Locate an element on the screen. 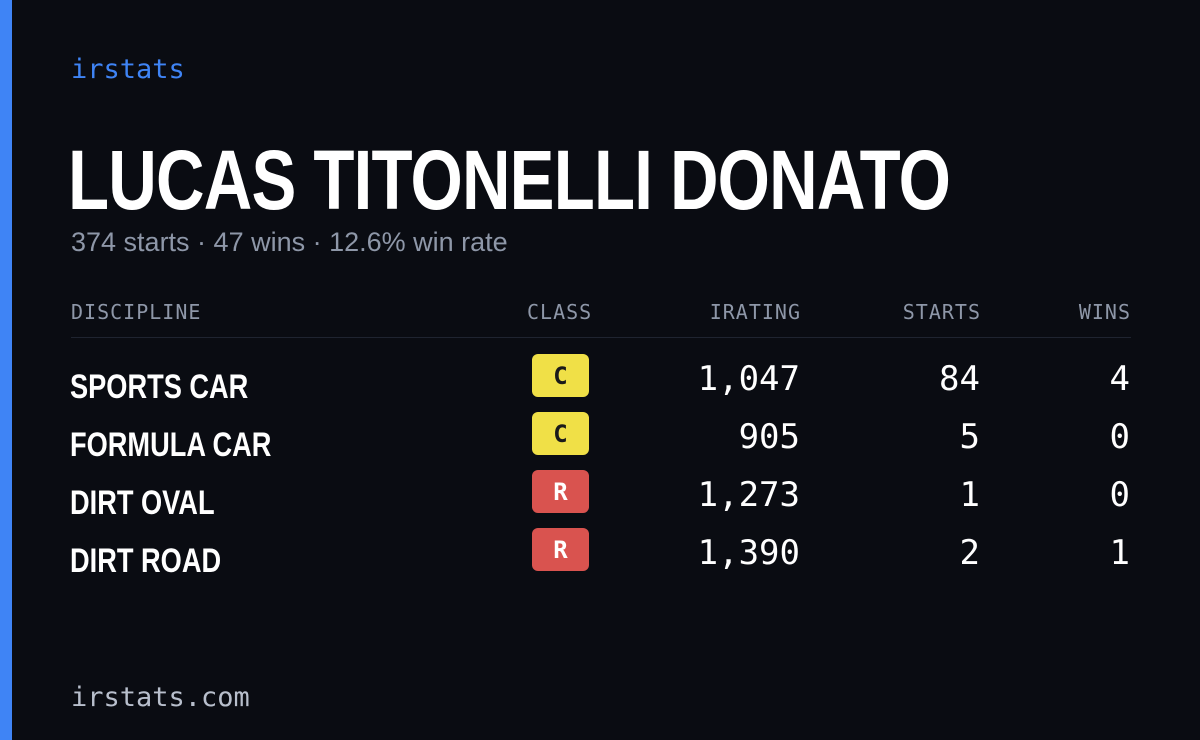 The width and height of the screenshot is (1200, 740). table-row: DIRT OVAL R 1,273 1 0 is located at coordinates (600, 487).